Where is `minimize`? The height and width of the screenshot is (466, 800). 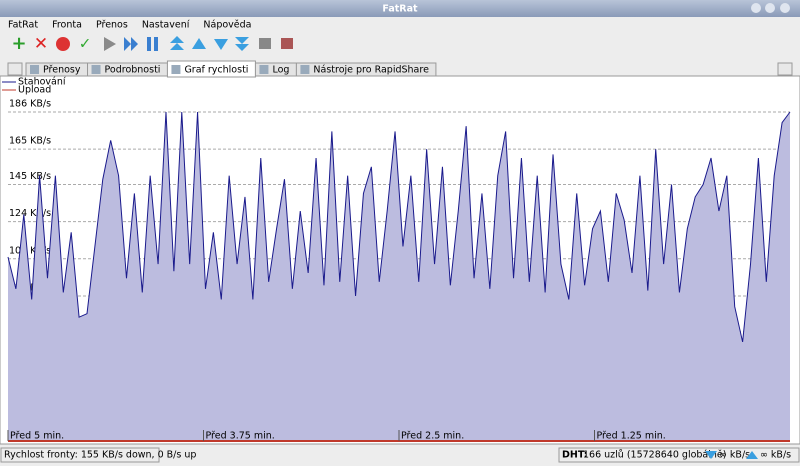
minimize is located at coordinates (756, 8).